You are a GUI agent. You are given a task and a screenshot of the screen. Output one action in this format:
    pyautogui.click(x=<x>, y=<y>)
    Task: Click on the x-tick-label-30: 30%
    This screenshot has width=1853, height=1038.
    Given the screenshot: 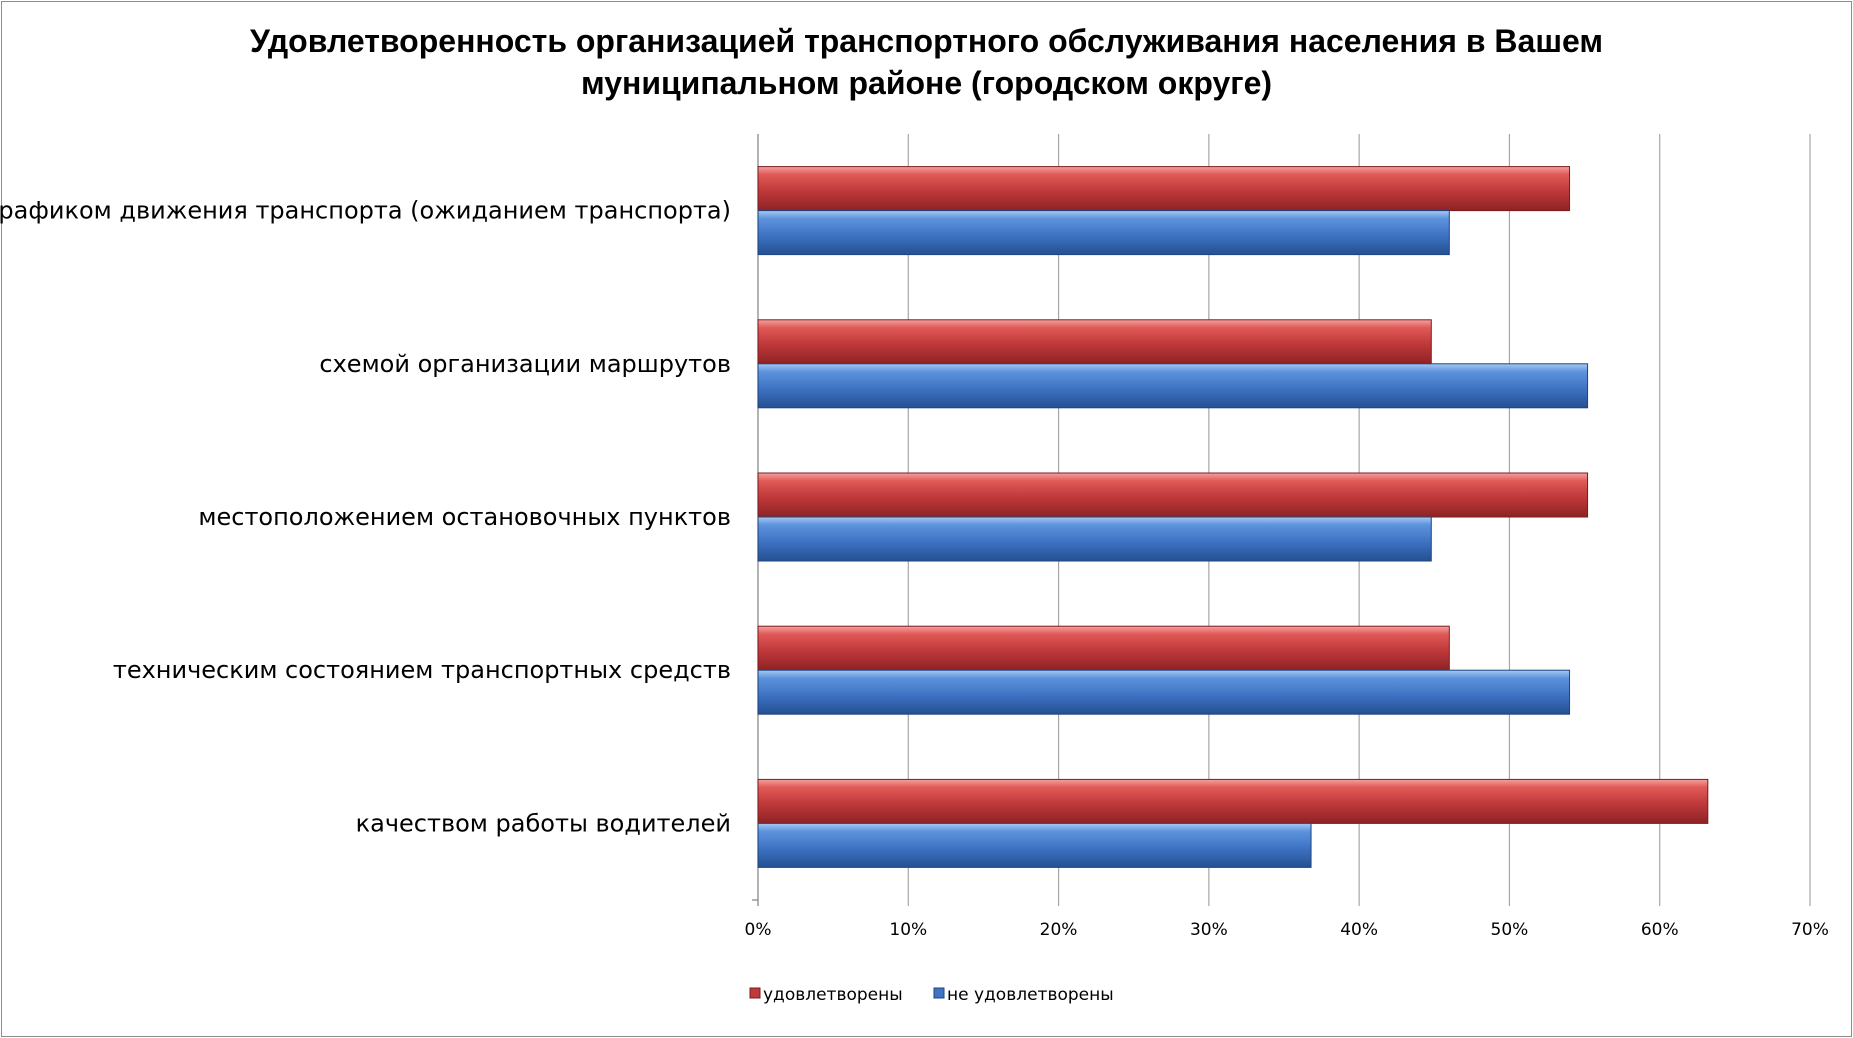 What is the action you would take?
    pyautogui.click(x=1209, y=930)
    